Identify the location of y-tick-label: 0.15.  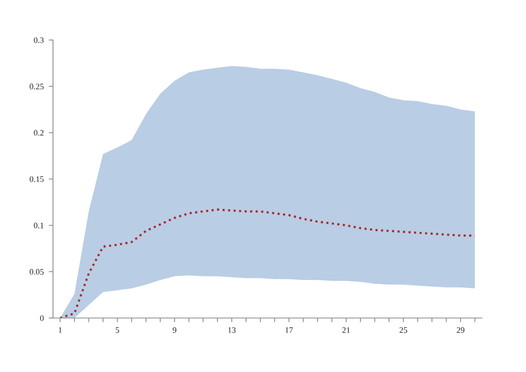
(37, 179).